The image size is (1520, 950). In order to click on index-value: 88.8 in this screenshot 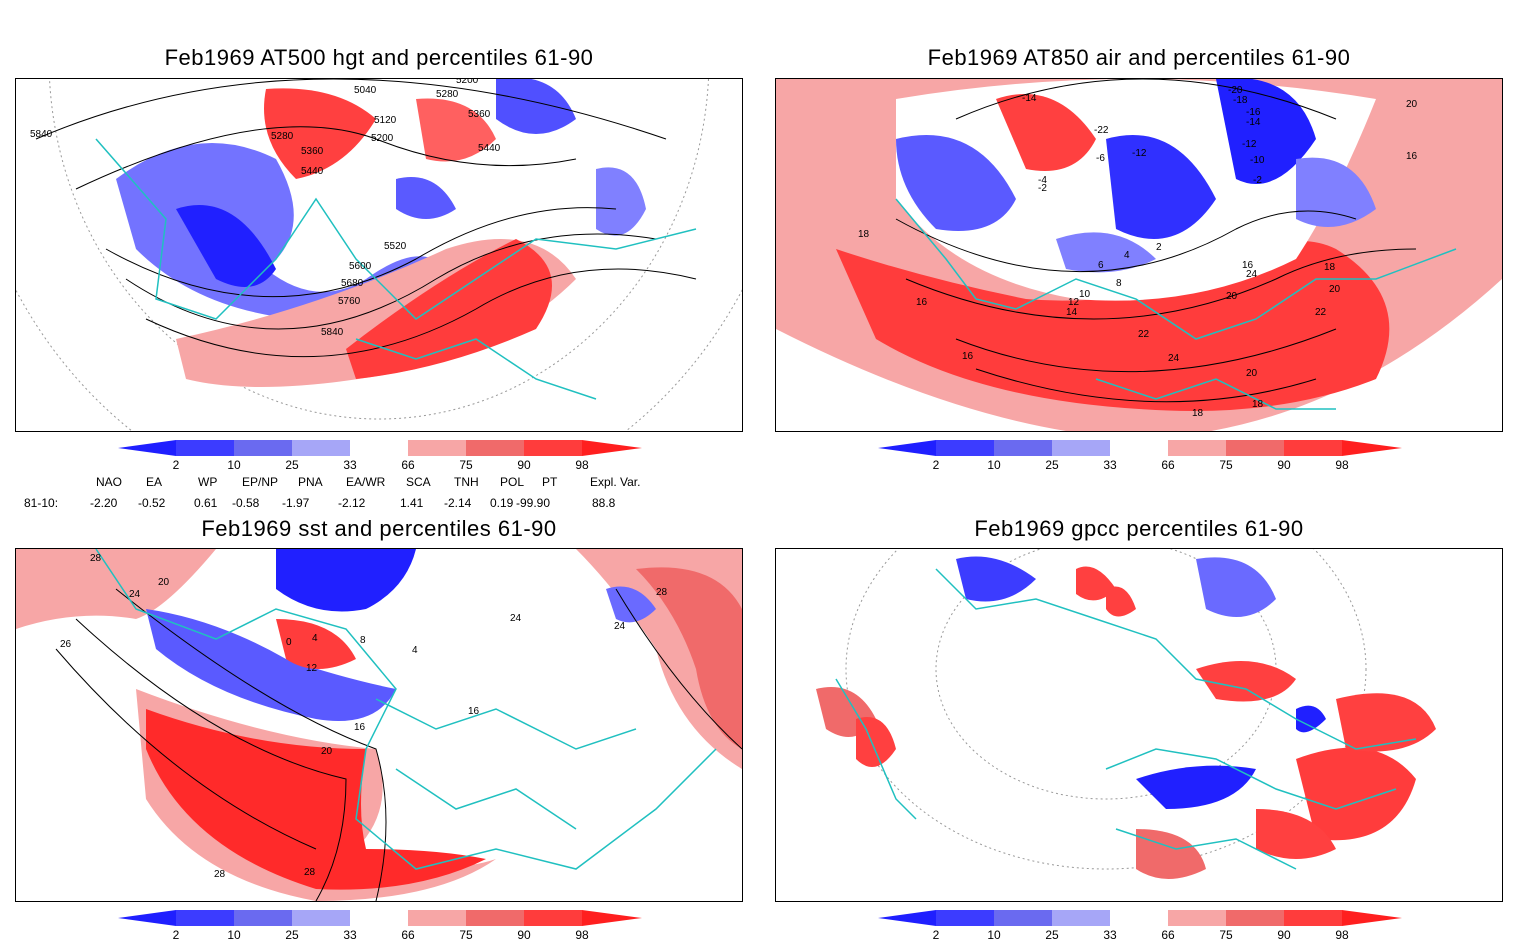, I will do `click(604, 503)`.